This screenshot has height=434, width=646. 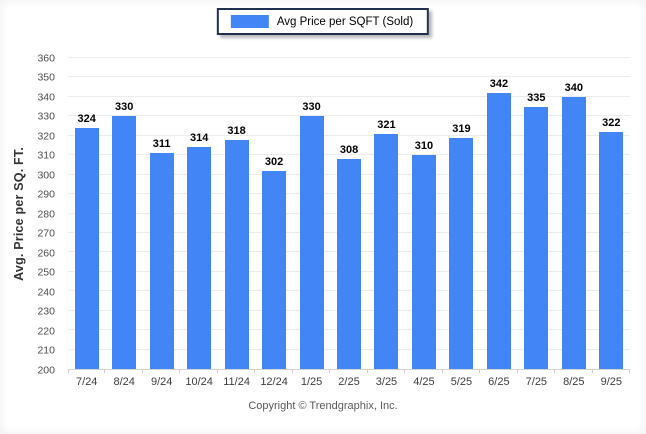 What do you see at coordinates (199, 138) in the screenshot?
I see `bar-value-label: 314` at bounding box center [199, 138].